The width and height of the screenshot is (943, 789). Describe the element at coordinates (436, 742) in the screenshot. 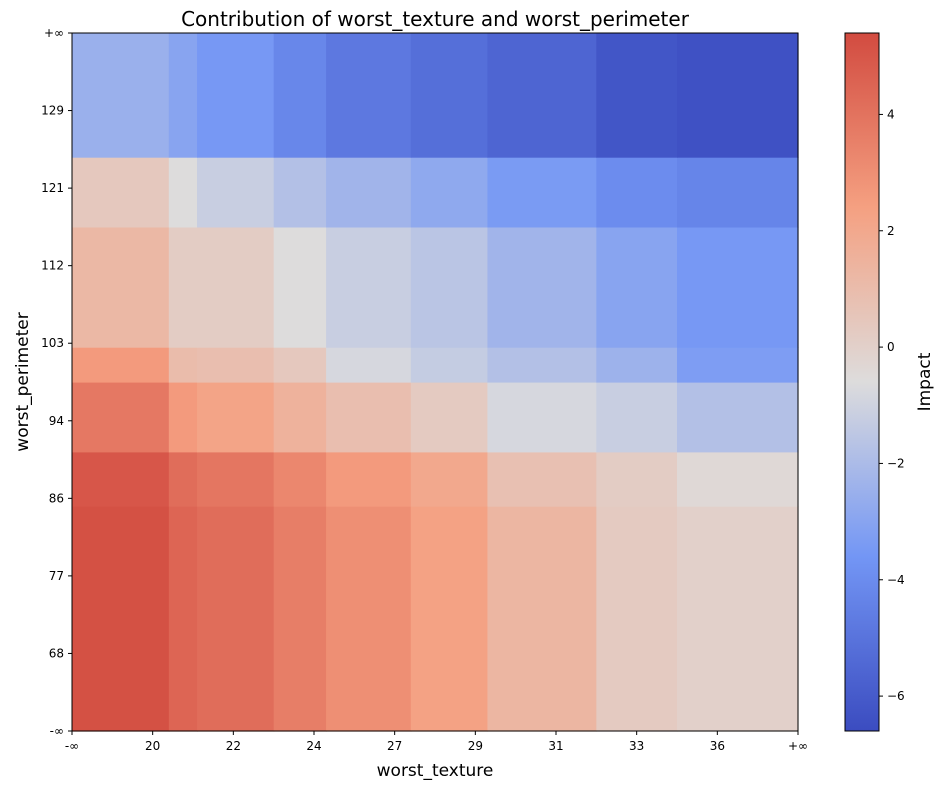

I see `x-axis: -∞ 20 22 24 27 29 31 33 36 +∞` at that location.